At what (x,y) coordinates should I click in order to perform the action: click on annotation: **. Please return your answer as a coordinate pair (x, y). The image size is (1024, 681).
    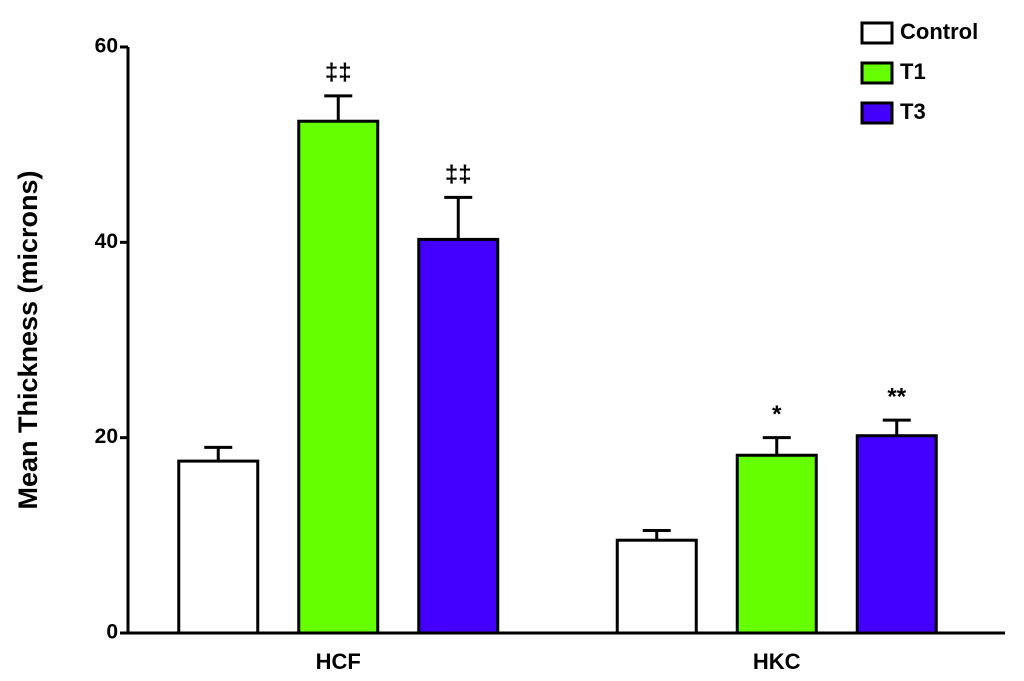
    Looking at the image, I should click on (896, 396).